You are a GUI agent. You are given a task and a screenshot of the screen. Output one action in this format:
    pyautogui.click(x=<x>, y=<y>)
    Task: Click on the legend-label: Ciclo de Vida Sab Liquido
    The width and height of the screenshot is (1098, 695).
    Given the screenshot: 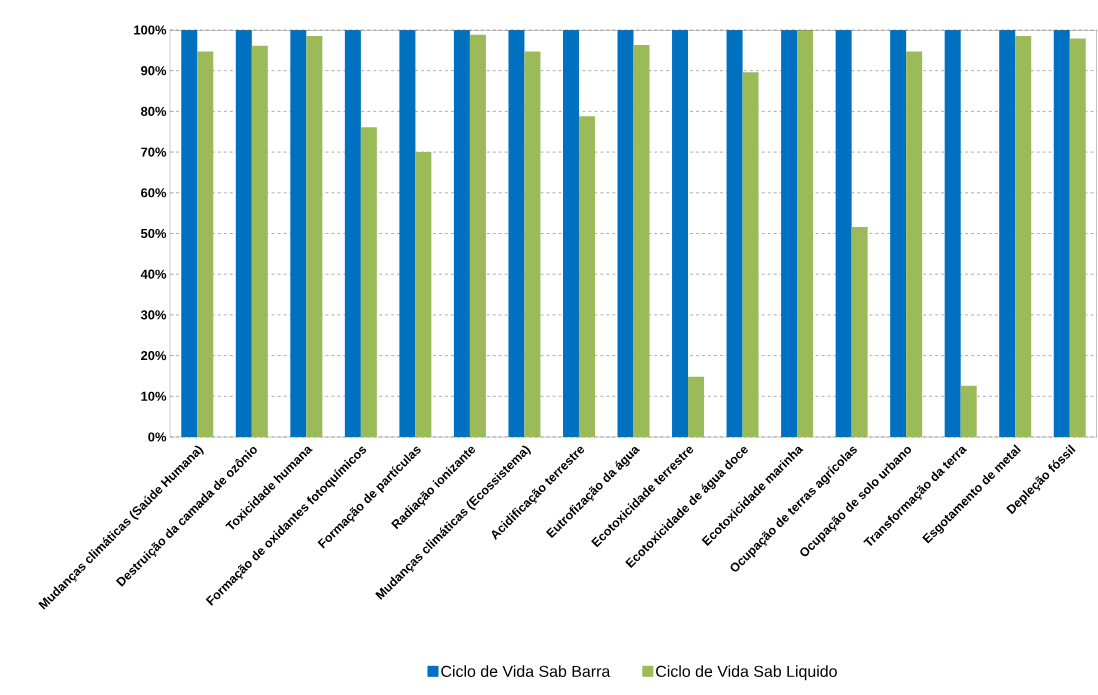 What is the action you would take?
    pyautogui.click(x=746, y=673)
    